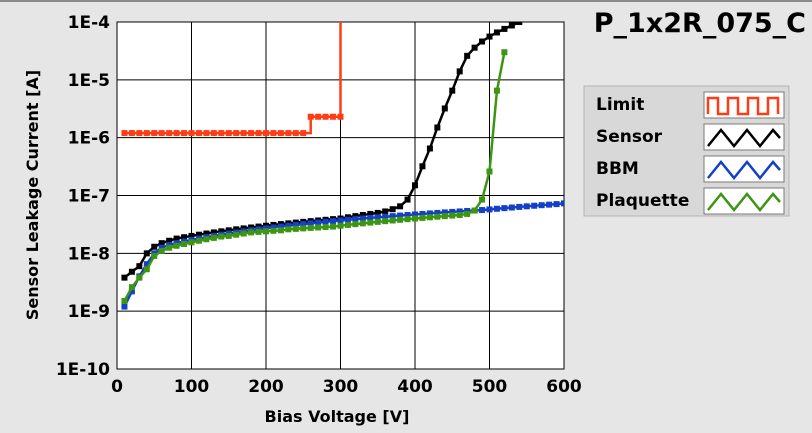 The height and width of the screenshot is (433, 812). What do you see at coordinates (89, 139) in the screenshot?
I see `y-tick-label: 1E-6` at bounding box center [89, 139].